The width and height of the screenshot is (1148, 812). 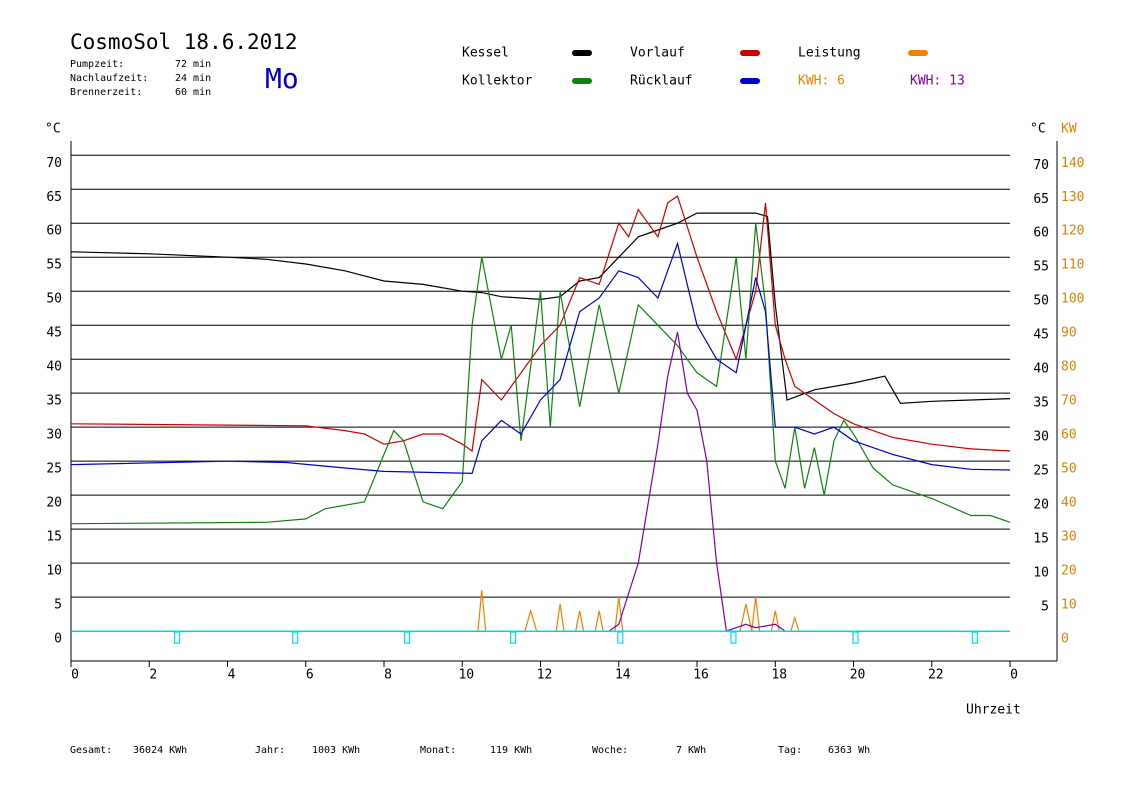 What do you see at coordinates (821, 81) in the screenshot?
I see `kwh-label: KWH: 6` at bounding box center [821, 81].